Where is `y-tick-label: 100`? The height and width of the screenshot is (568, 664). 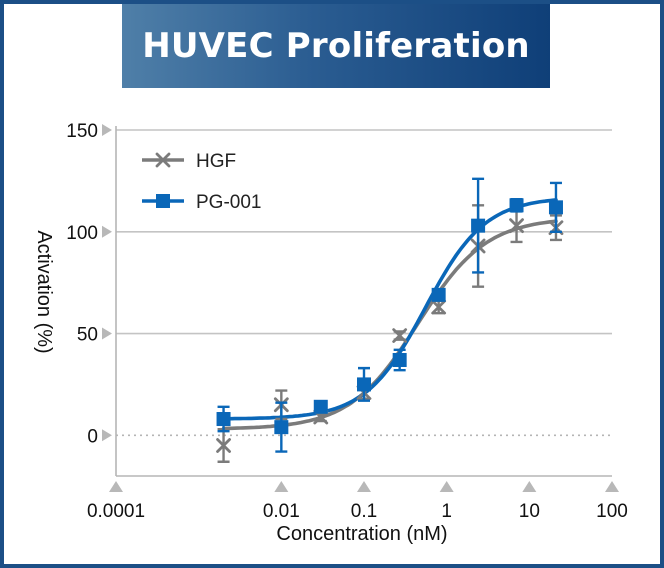
y-tick-label: 100 is located at coordinates (82, 233).